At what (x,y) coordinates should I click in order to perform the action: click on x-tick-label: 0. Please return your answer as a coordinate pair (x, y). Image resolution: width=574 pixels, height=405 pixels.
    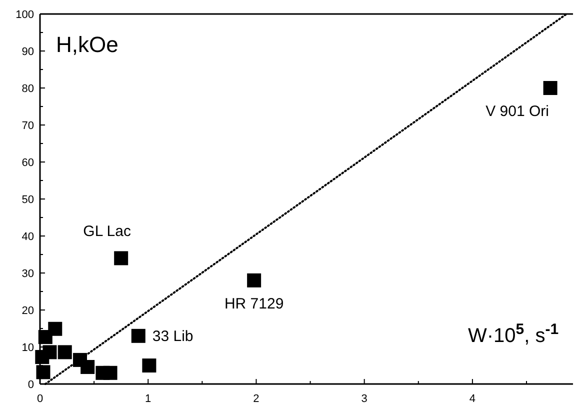
    Looking at the image, I should click on (40, 399).